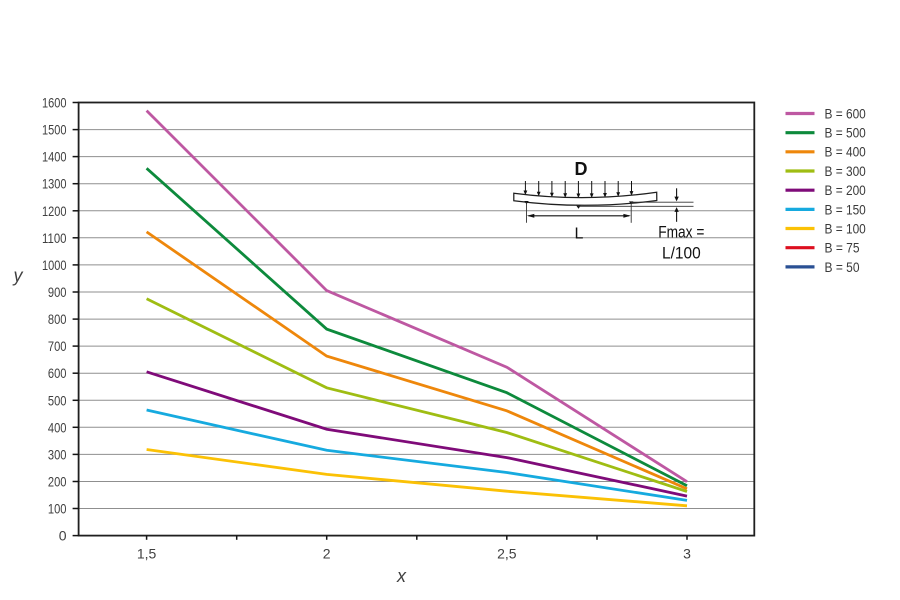 This screenshot has height=600, width=900. I want to click on svg-text: 400, so click(57, 427).